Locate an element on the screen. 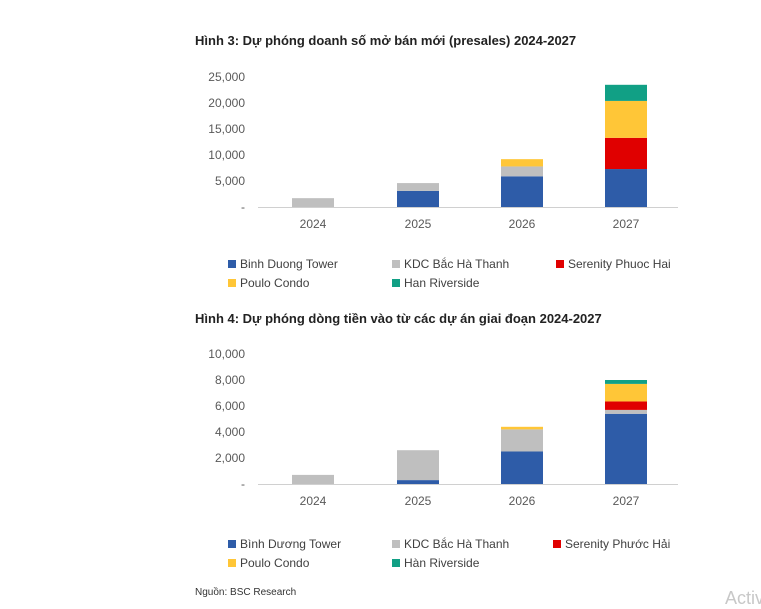 This screenshot has height=609, width=761. legend-label: Bình Dương Tower is located at coordinates (291, 544).